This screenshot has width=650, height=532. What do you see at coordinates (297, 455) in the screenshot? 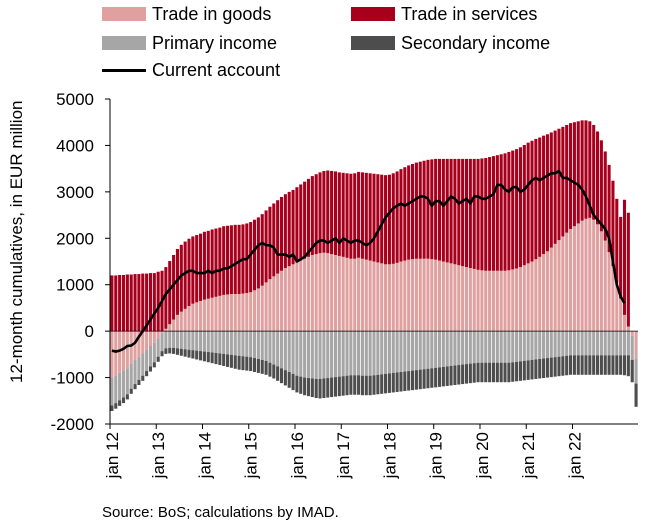
I see `x-tick-label: jan 16` at bounding box center [297, 455].